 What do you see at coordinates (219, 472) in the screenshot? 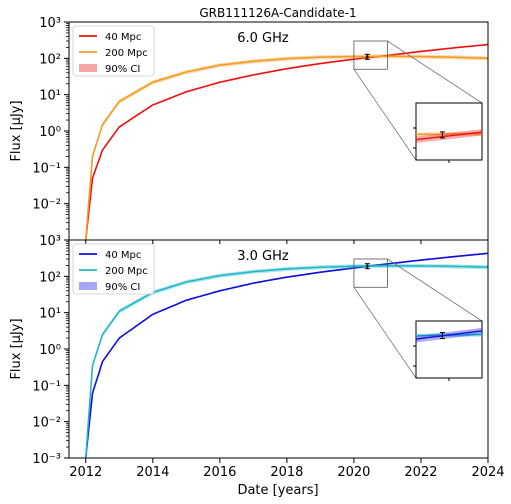
I see `x-tick-label: 2016` at bounding box center [219, 472].